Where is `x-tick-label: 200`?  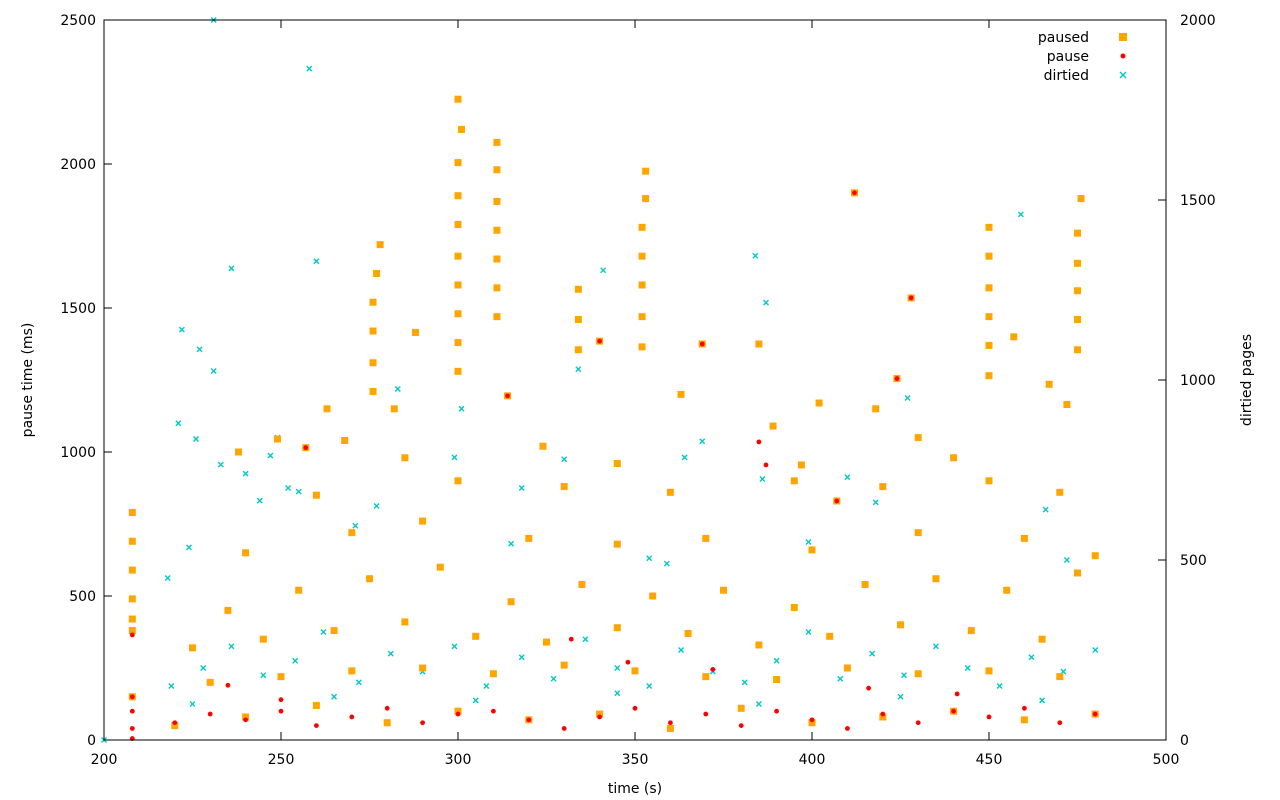 x-tick-label: 200 is located at coordinates (104, 760).